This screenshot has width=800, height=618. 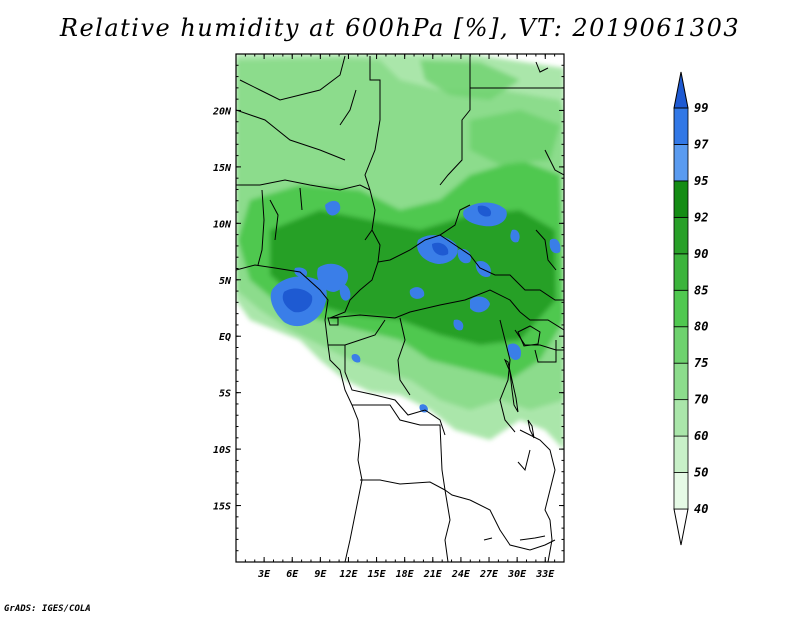 What do you see at coordinates (701, 363) in the screenshot?
I see `colorbar-label: 75` at bounding box center [701, 363].